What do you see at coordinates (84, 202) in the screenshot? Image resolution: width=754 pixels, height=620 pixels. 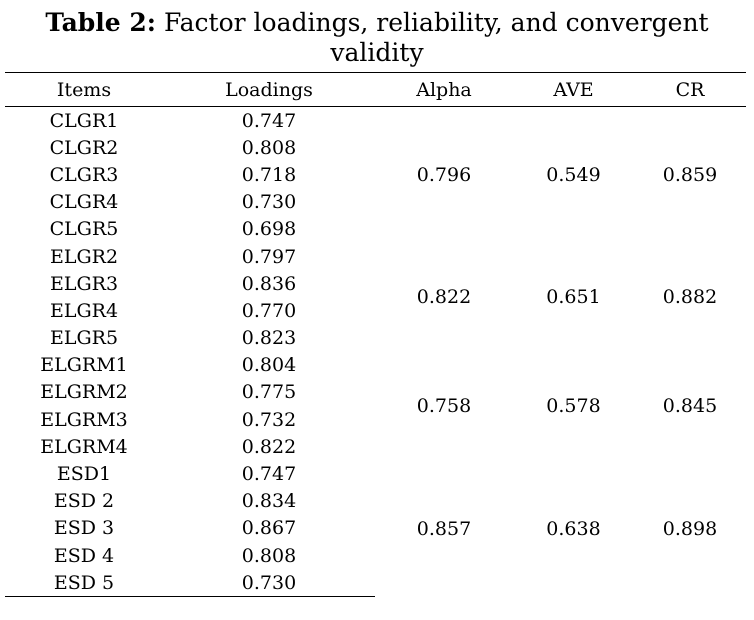 I see `item-cell: CLGR4` at bounding box center [84, 202].